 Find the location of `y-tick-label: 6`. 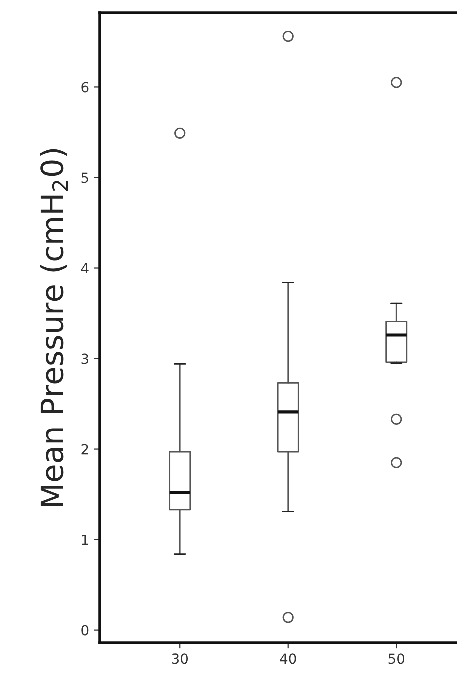

y-tick-label: 6 is located at coordinates (85, 87).